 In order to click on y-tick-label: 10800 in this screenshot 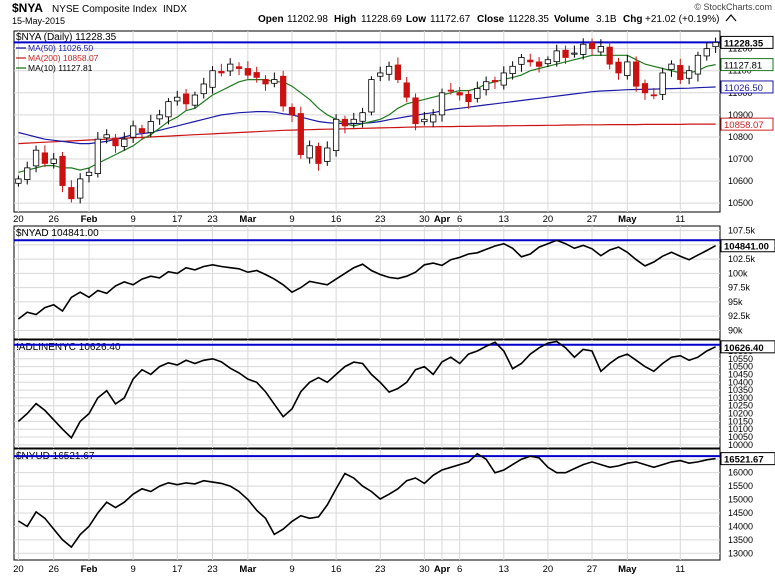, I will do `click(740, 137)`.